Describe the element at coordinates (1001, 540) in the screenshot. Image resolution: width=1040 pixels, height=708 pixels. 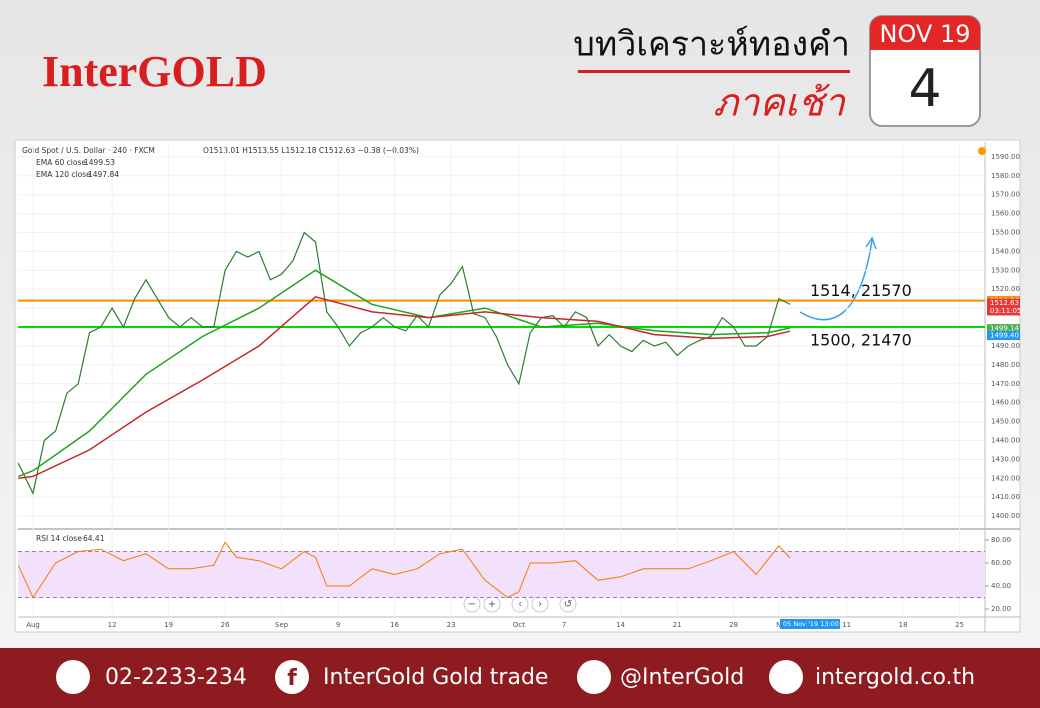
I see `rsi-tick-label: 80.00` at that location.